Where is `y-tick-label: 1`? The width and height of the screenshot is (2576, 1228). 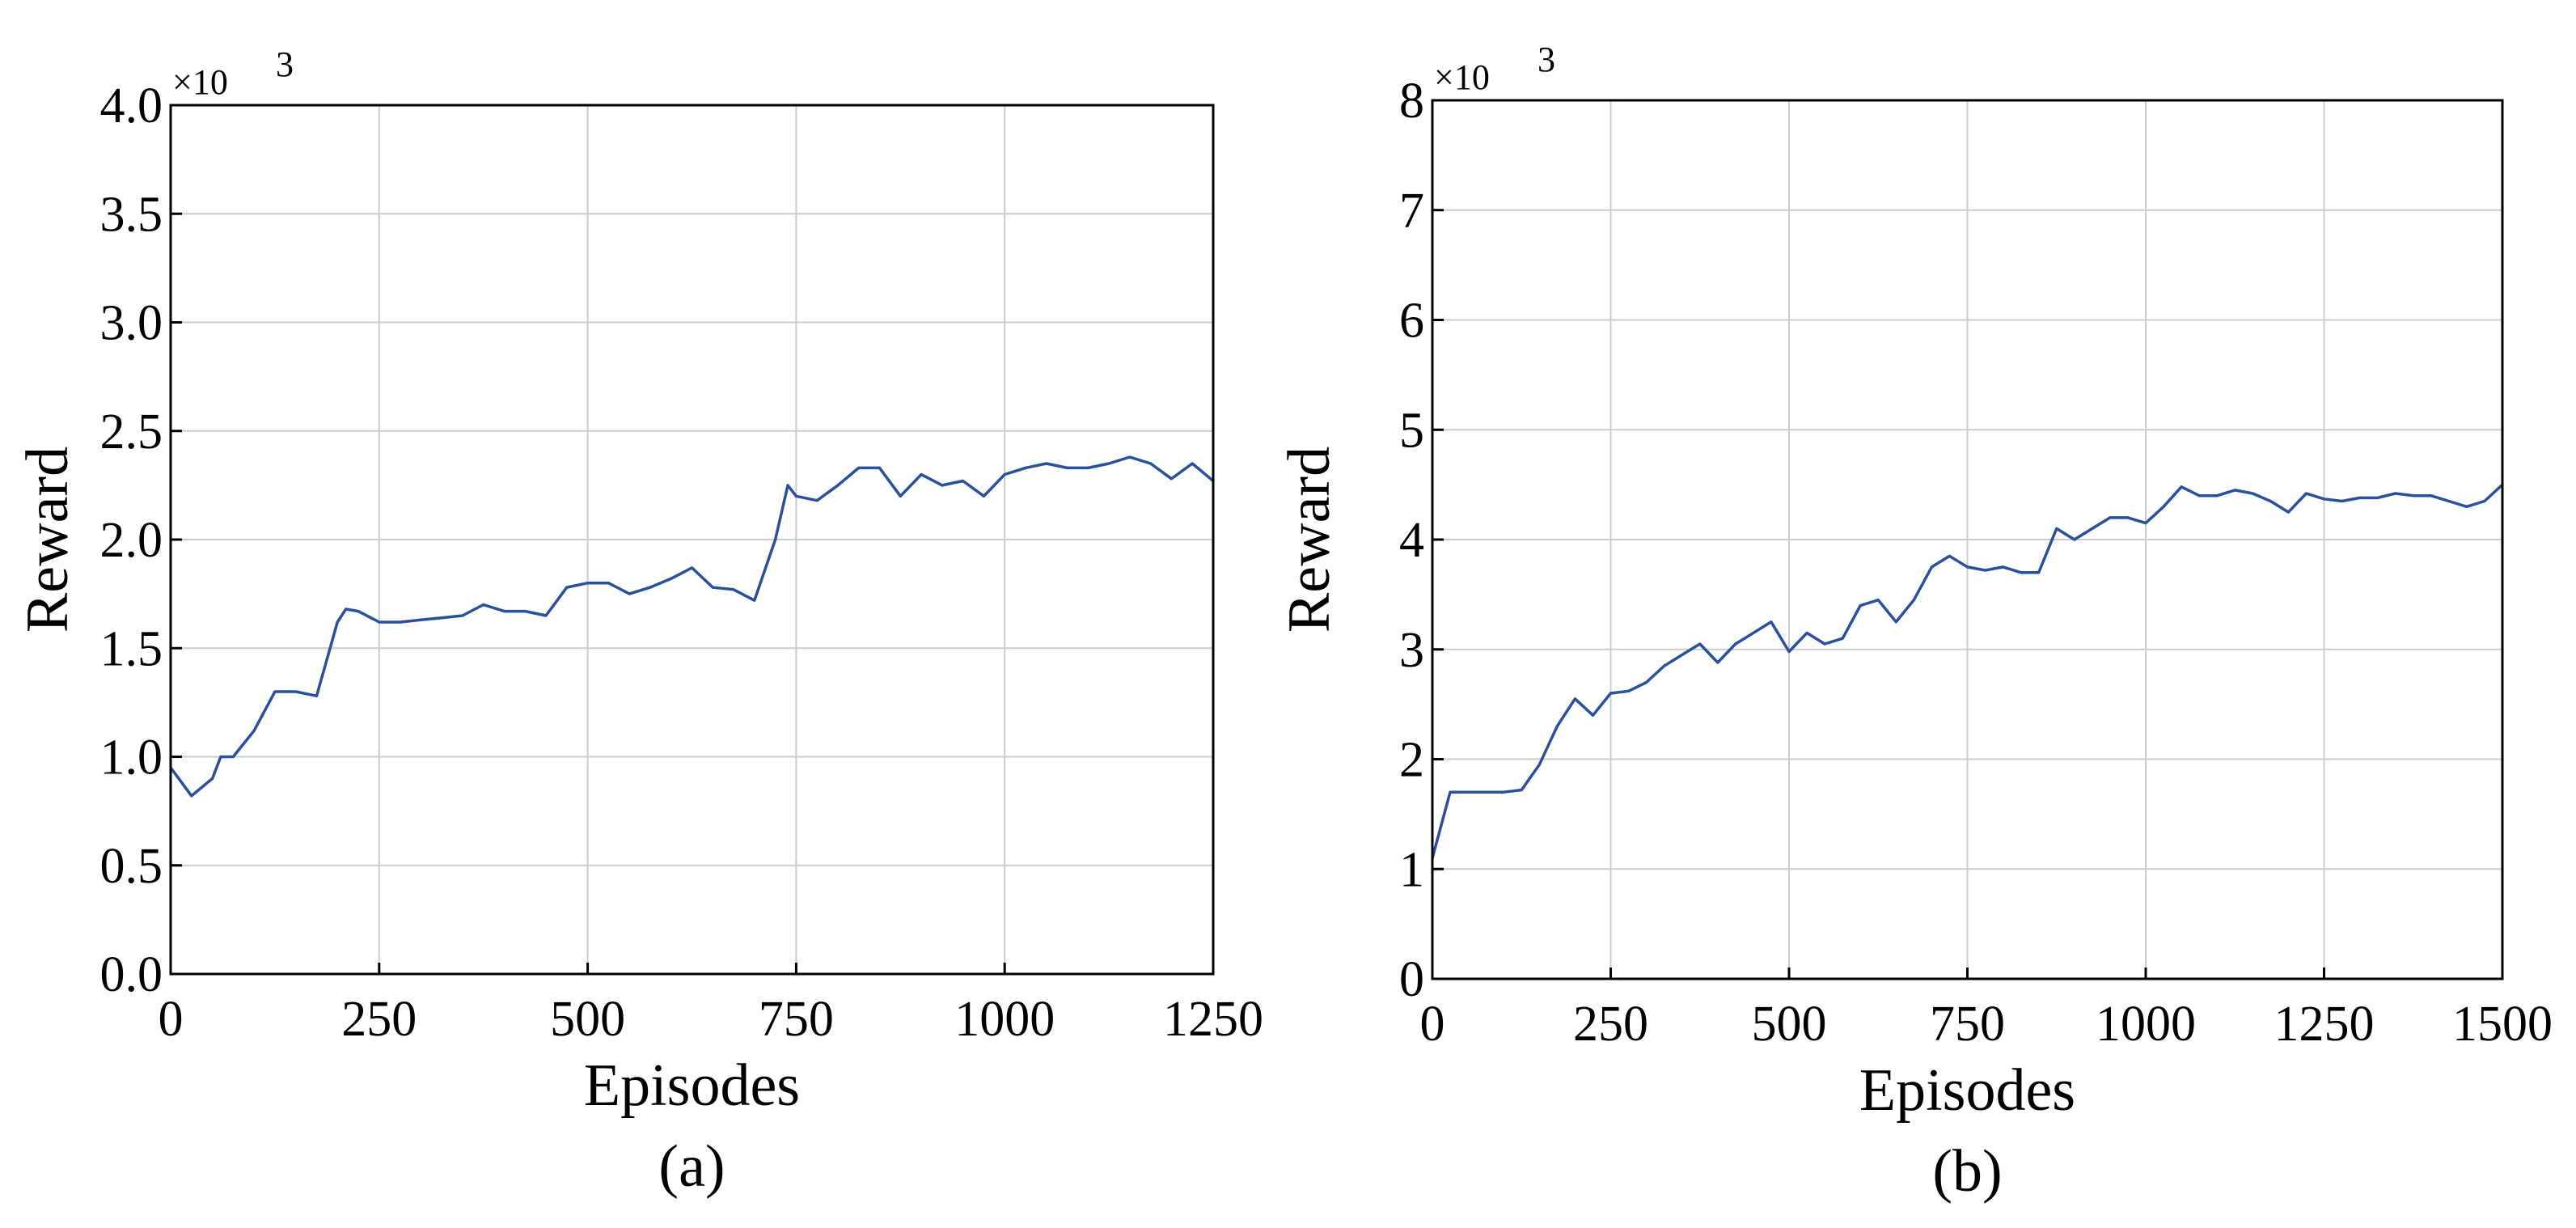 y-tick-label: 1 is located at coordinates (1412, 870).